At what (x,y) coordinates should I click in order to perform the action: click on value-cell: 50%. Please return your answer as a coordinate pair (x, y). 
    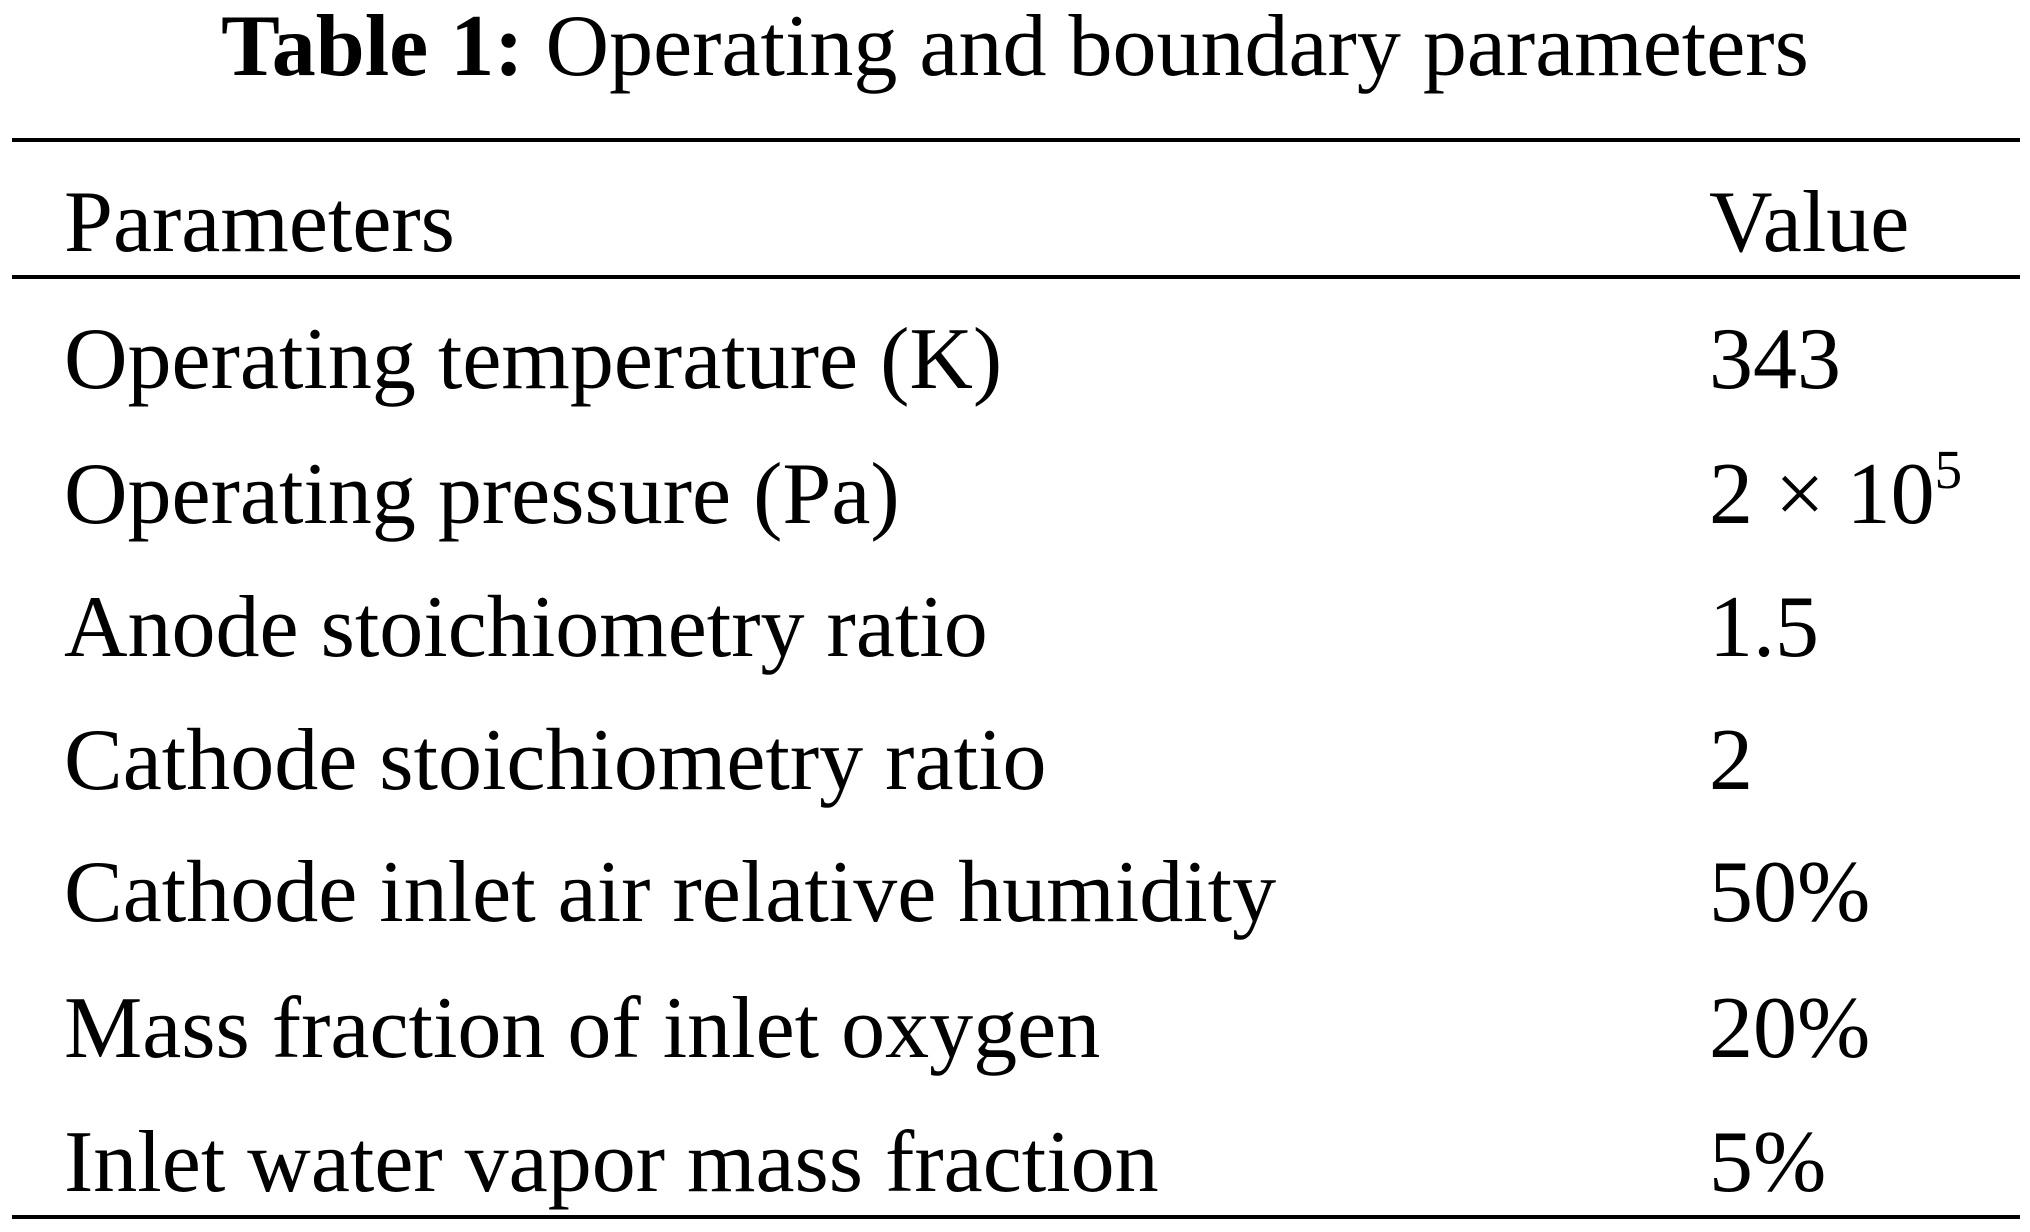
    Looking at the image, I should click on (1790, 892).